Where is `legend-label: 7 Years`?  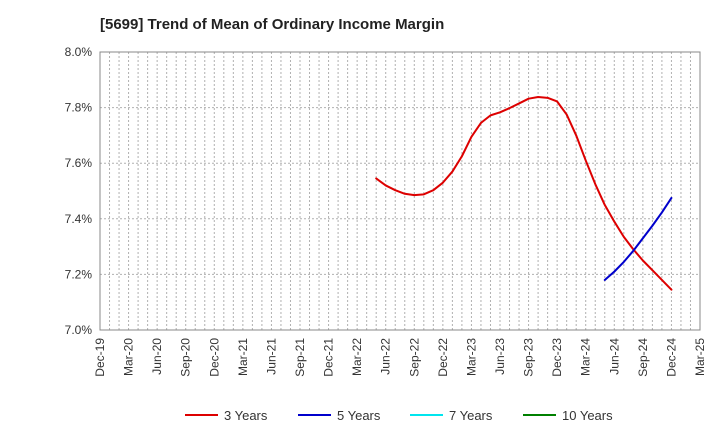 legend-label: 7 Years is located at coordinates (471, 415).